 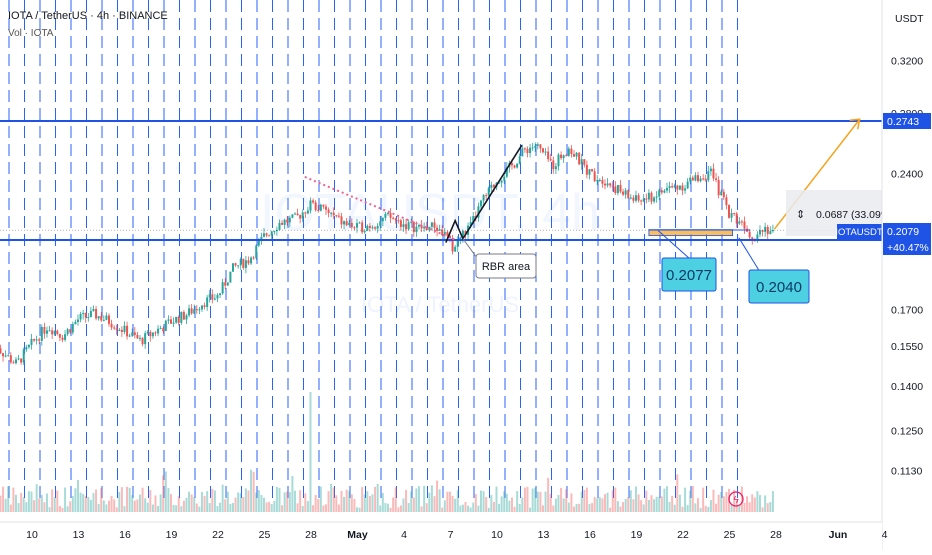 What do you see at coordinates (88, 16) in the screenshot?
I see `chart-title: IOTA / TetherUS · 4h · BINANCE` at bounding box center [88, 16].